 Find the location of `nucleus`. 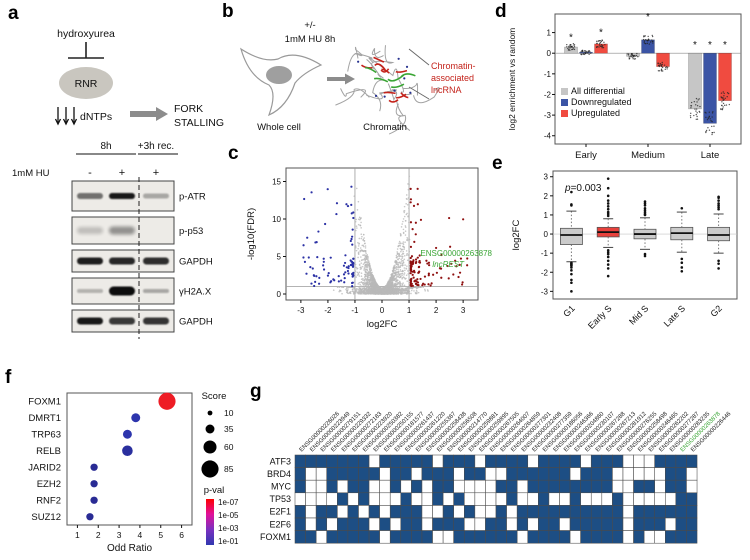

nucleus is located at coordinates (279, 75).